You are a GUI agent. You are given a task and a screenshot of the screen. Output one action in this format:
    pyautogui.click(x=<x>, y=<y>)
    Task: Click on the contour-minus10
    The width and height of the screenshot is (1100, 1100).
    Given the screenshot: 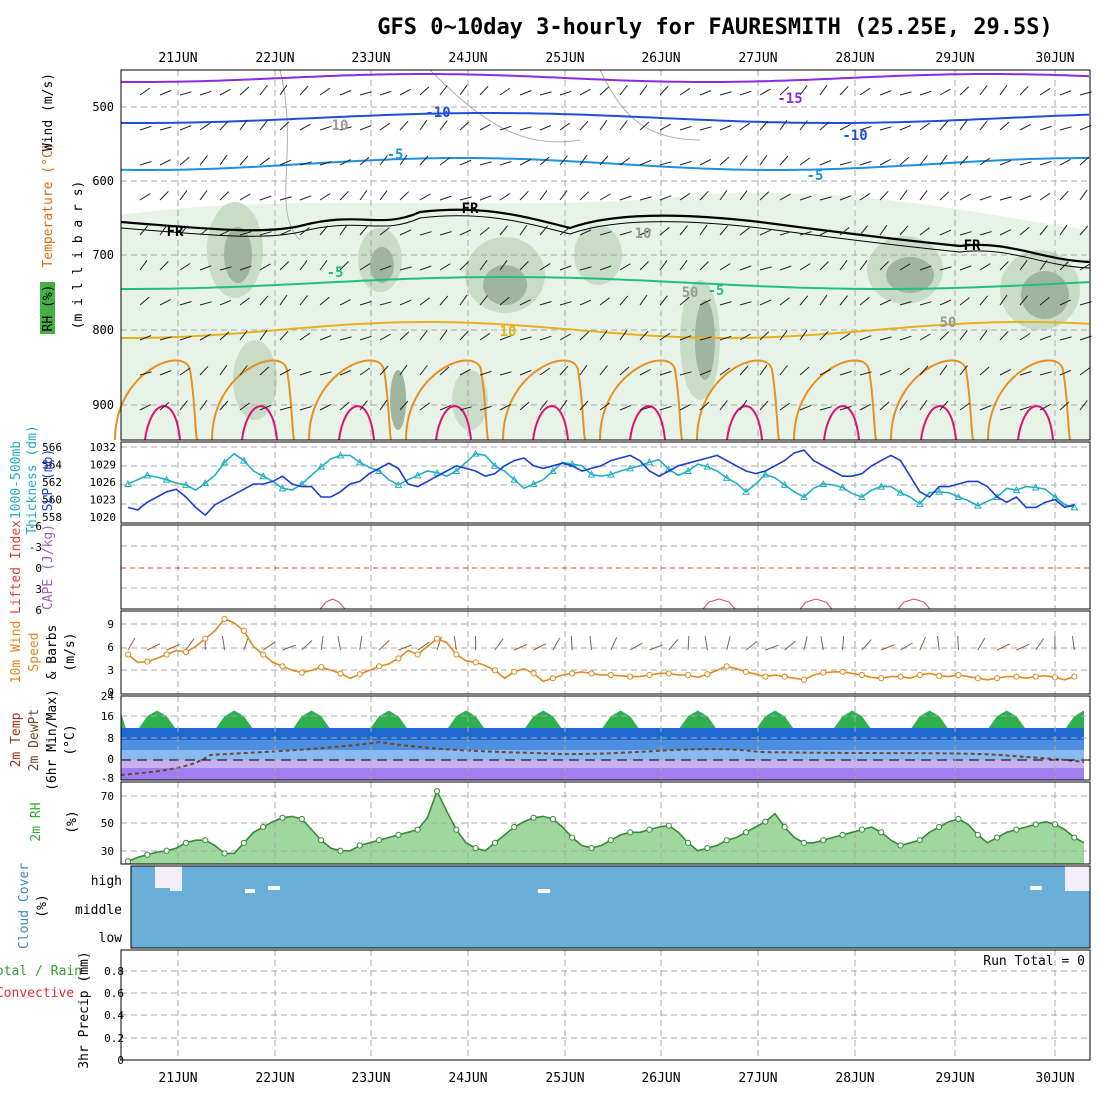 What is the action you would take?
    pyautogui.click(x=605, y=118)
    